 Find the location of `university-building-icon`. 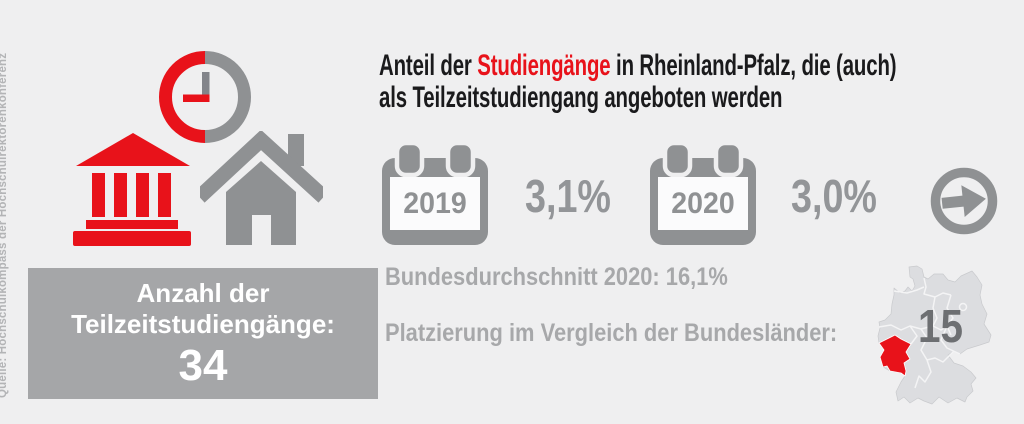

university-building-icon is located at coordinates (132, 189).